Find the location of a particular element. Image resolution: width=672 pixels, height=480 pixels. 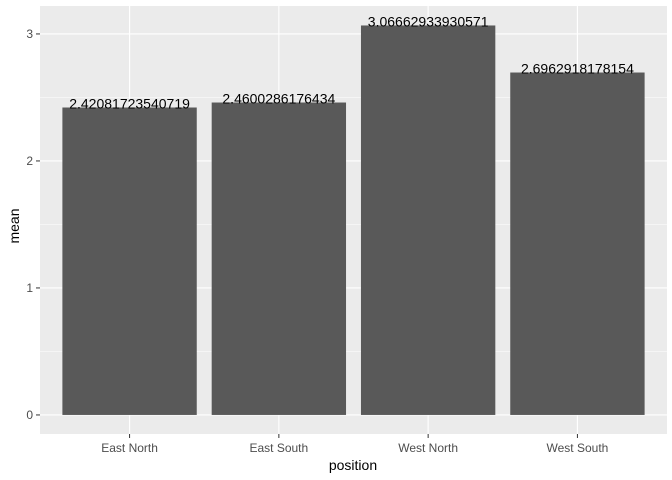

x-tick-label: East South is located at coordinates (278, 448).